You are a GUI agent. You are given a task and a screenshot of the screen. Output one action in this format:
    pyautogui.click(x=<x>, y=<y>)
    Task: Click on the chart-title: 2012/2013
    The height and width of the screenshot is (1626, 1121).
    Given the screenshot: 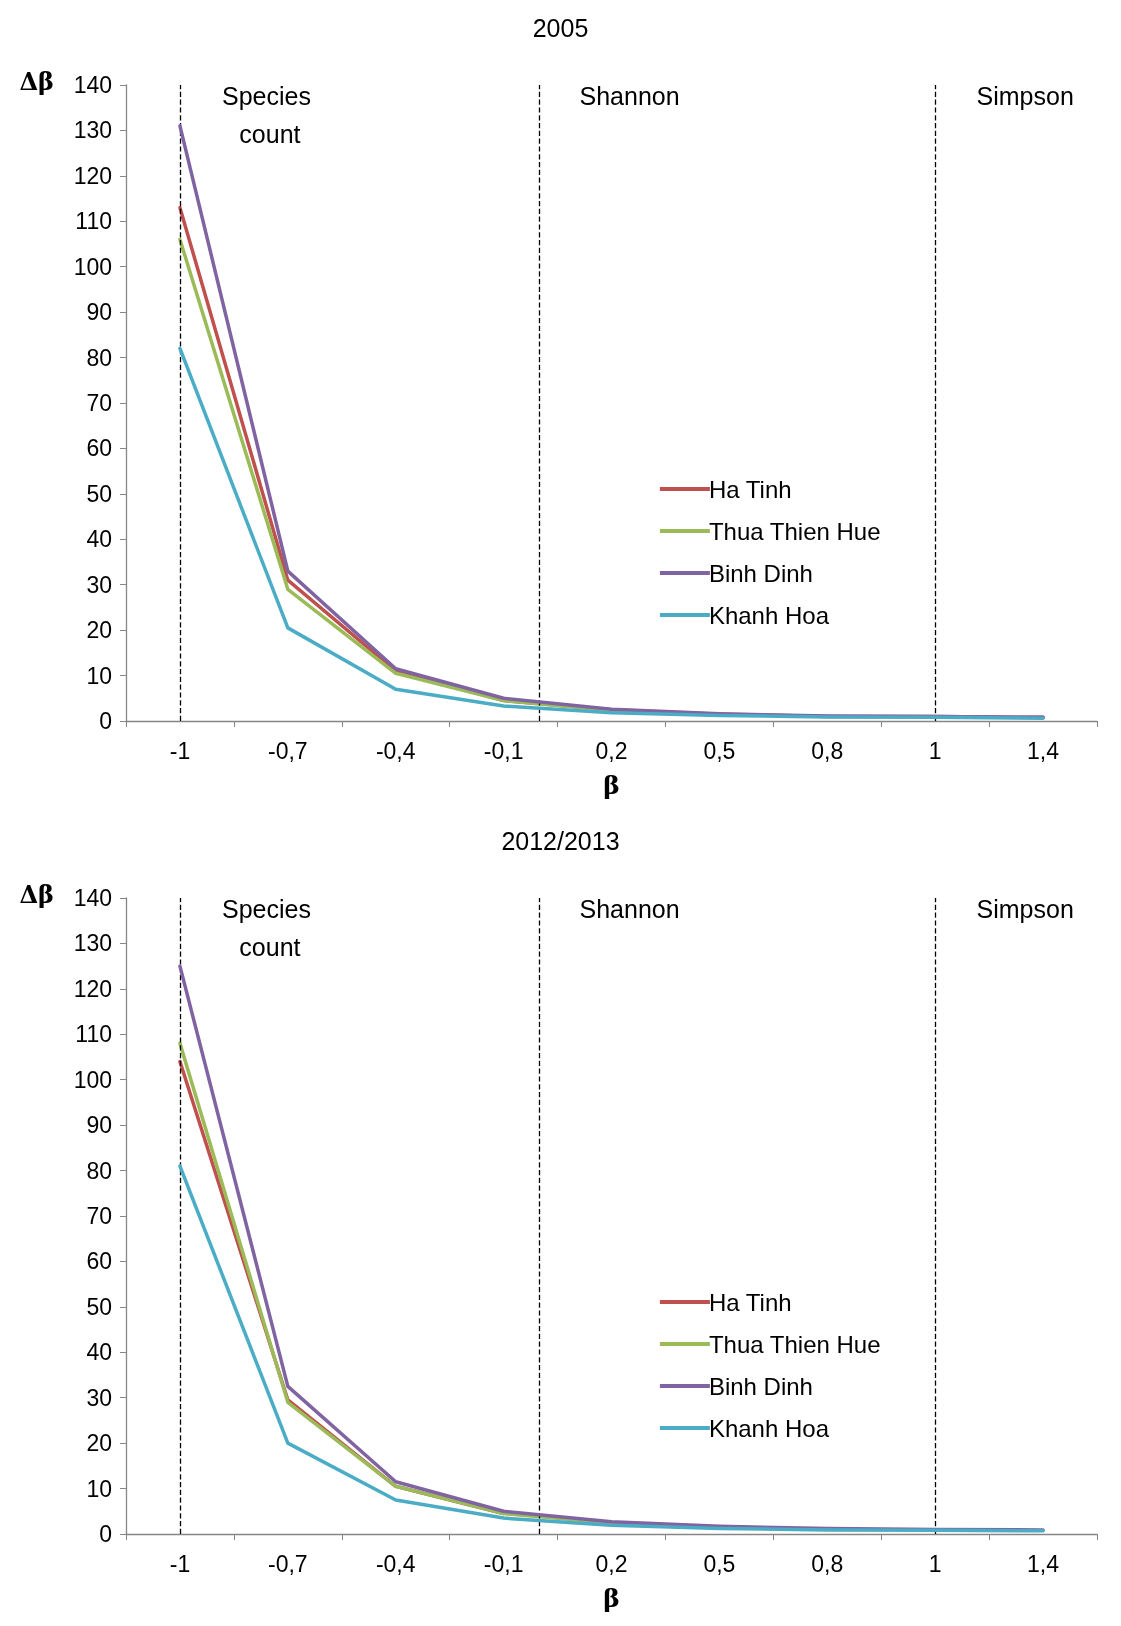 What is the action you would take?
    pyautogui.click(x=560, y=840)
    